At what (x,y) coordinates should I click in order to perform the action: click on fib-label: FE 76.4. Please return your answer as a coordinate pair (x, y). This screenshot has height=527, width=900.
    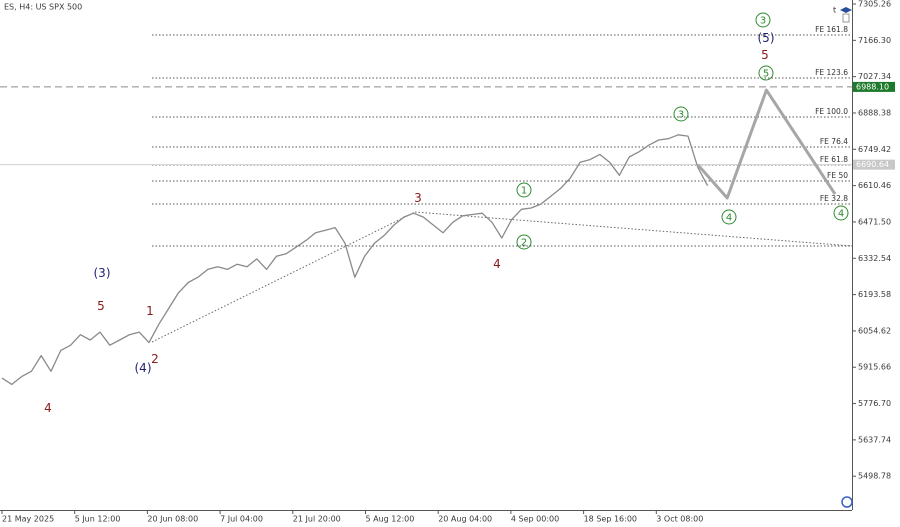
    Looking at the image, I should click on (834, 141).